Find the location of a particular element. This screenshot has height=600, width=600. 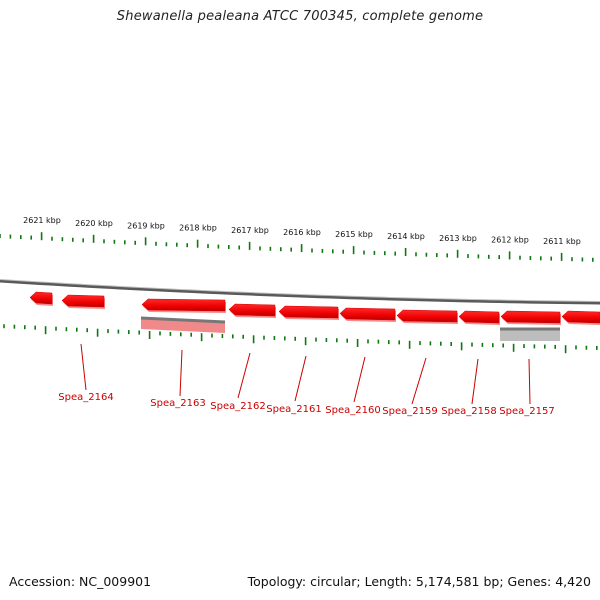

genome-backbone-highlight is located at coordinates (300, 290).